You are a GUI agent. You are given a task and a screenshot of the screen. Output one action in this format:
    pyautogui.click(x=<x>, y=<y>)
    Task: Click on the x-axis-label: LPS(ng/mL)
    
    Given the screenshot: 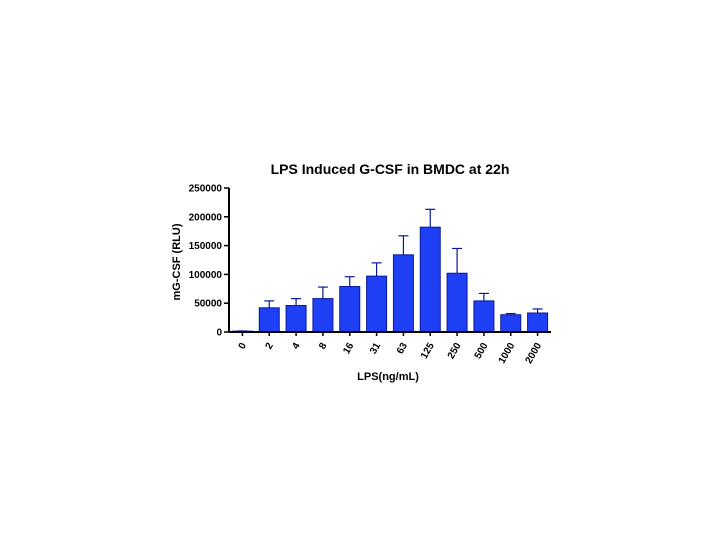 What is the action you would take?
    pyautogui.click(x=388, y=377)
    